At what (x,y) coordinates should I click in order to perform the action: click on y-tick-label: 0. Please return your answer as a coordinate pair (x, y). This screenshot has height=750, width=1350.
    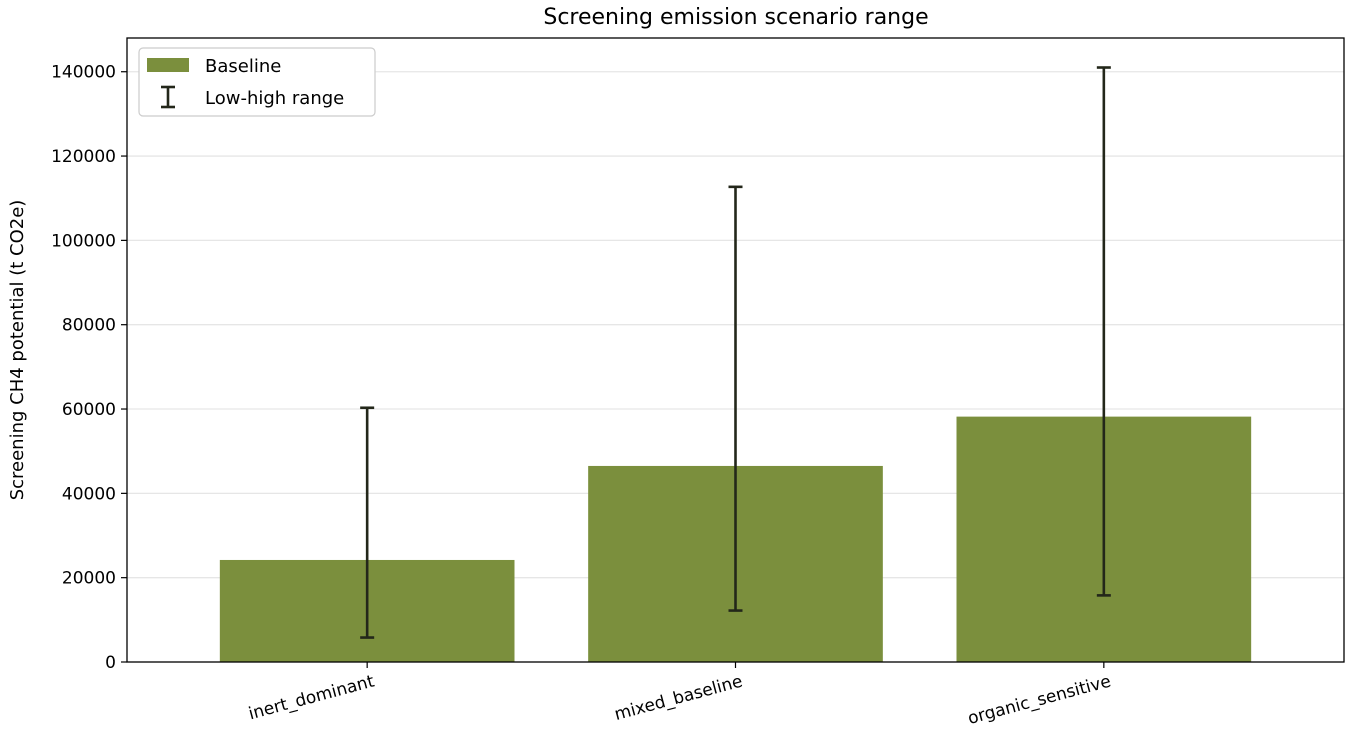
    Looking at the image, I should click on (110, 663).